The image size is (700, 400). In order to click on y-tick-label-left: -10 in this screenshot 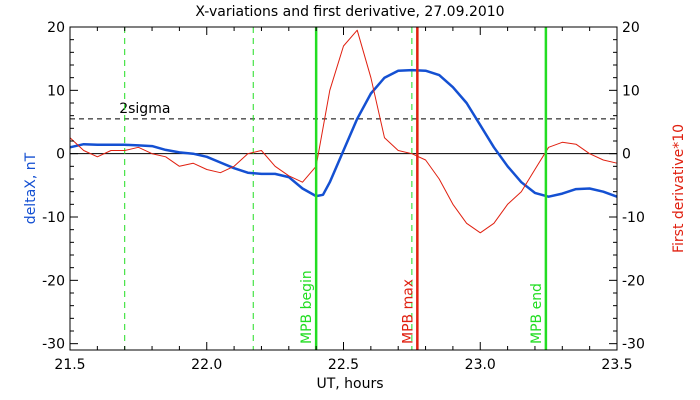, I will do `click(53, 218)`.